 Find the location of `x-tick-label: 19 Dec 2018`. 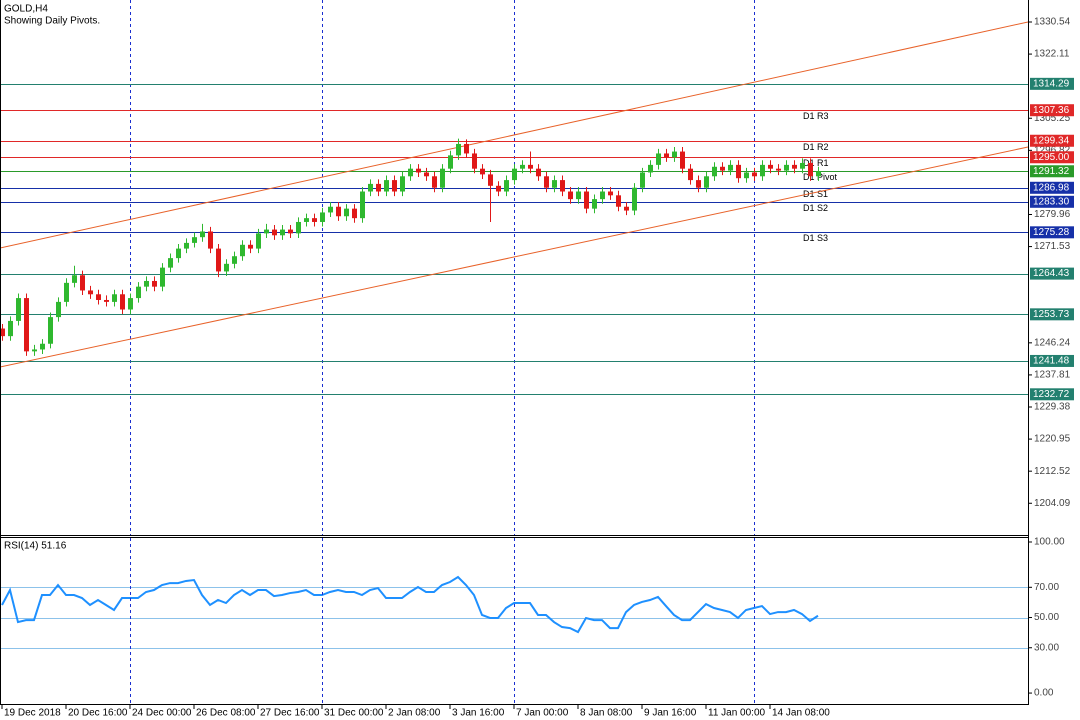

x-tick-label: 19 Dec 2018 is located at coordinates (32, 713).